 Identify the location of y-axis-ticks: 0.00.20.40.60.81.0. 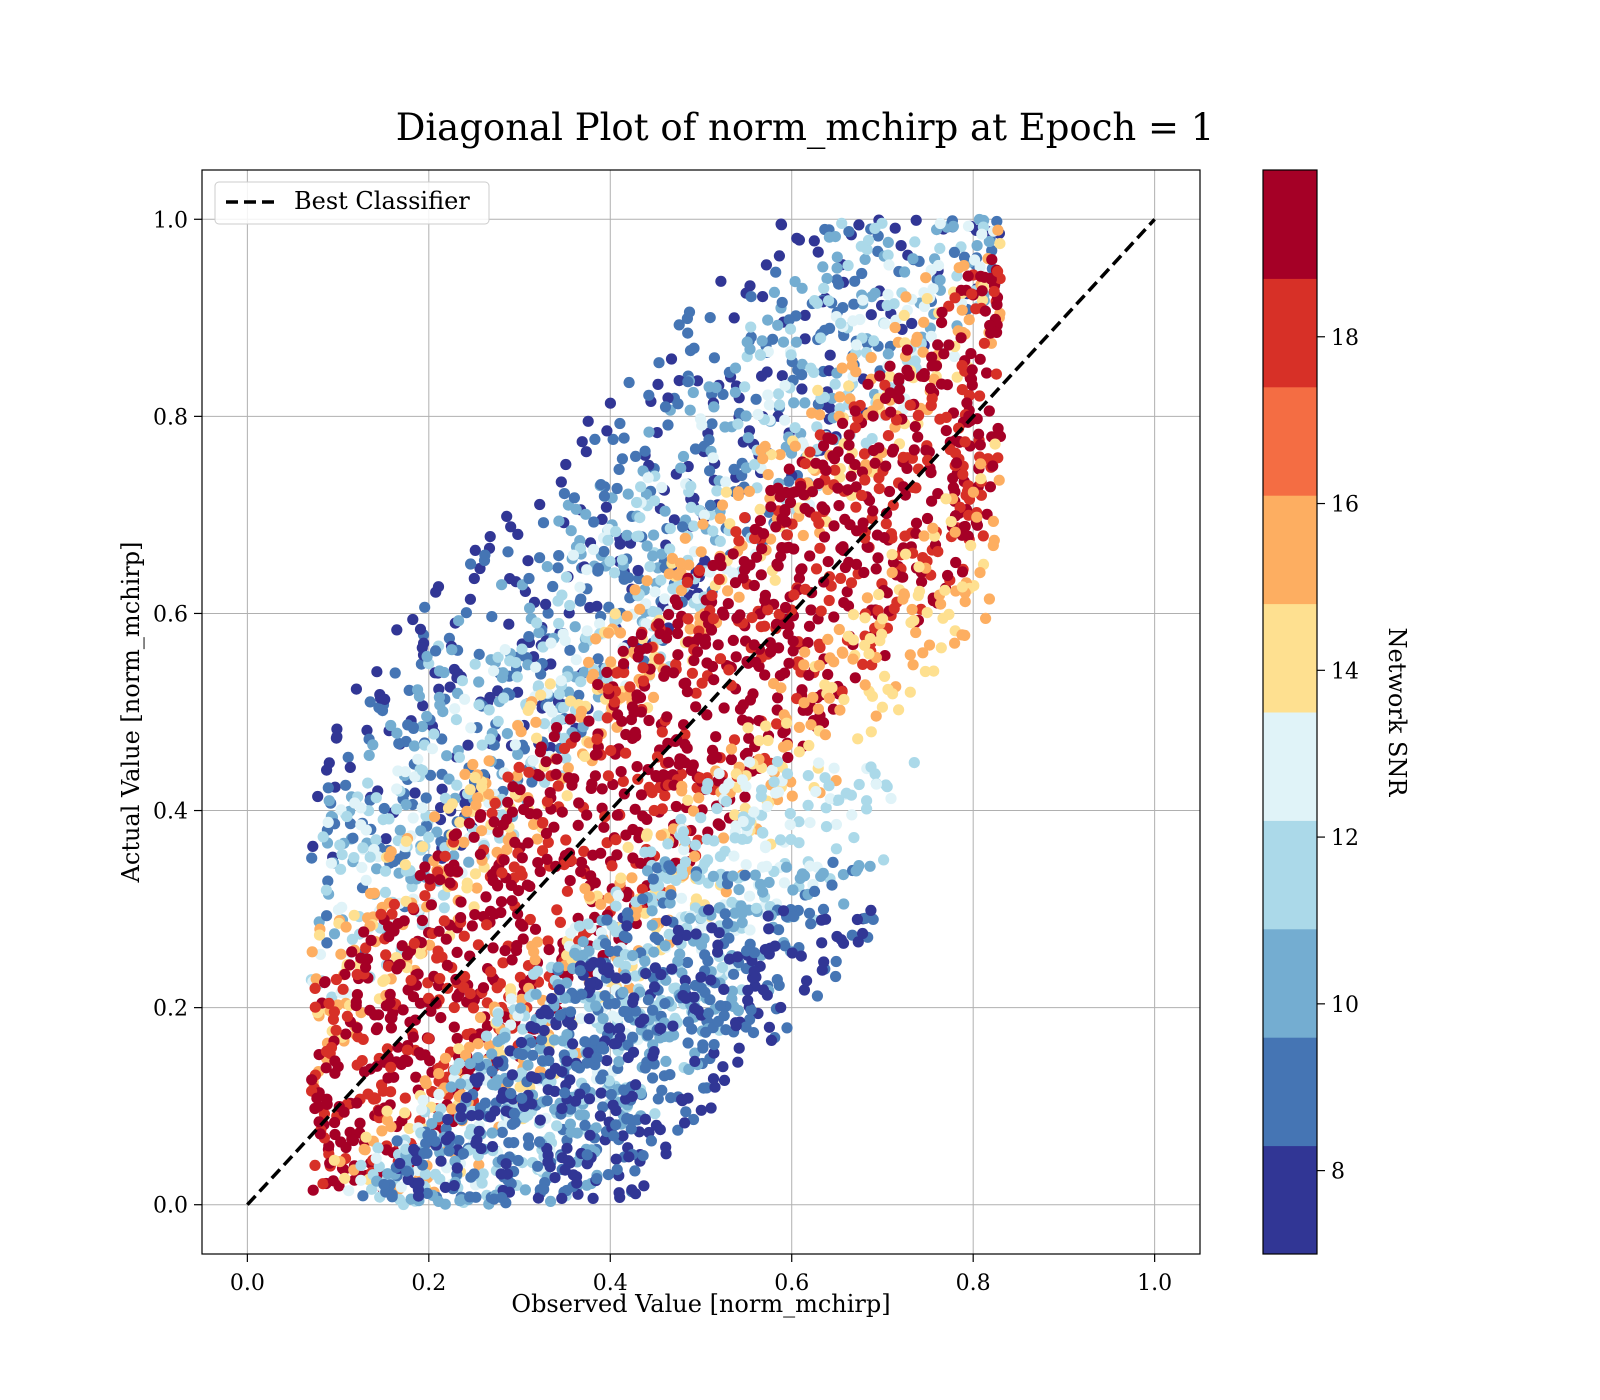
(177, 713).